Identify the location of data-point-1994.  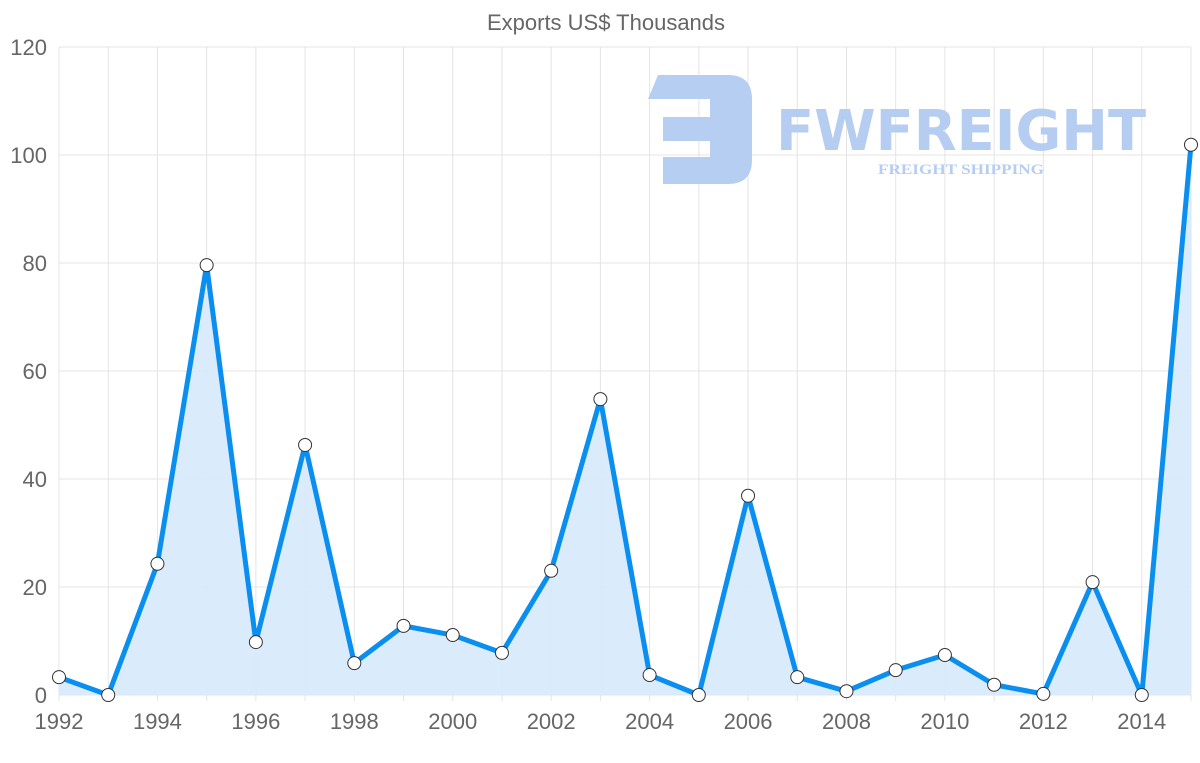
(157, 563).